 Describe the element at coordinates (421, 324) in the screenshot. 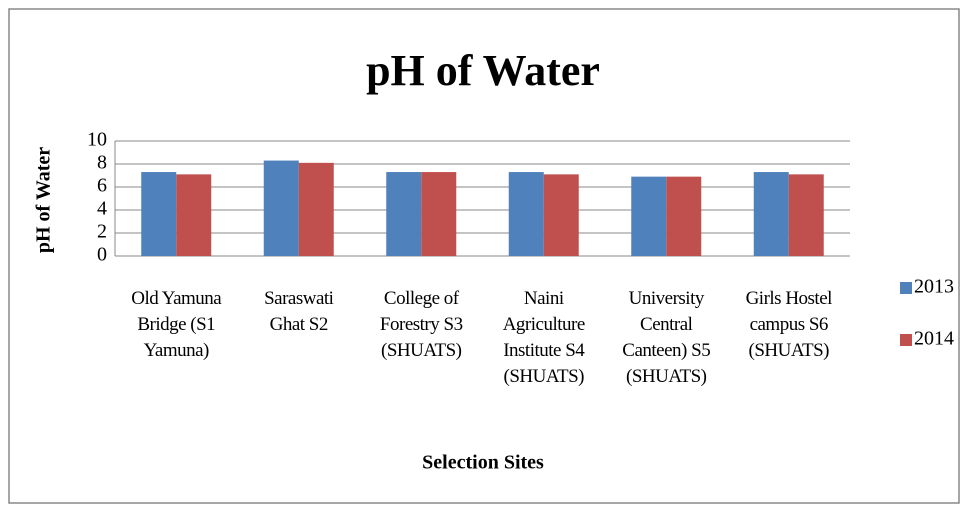

I see `x-tick-label: College of Forestry S3 (SHUATS)` at that location.